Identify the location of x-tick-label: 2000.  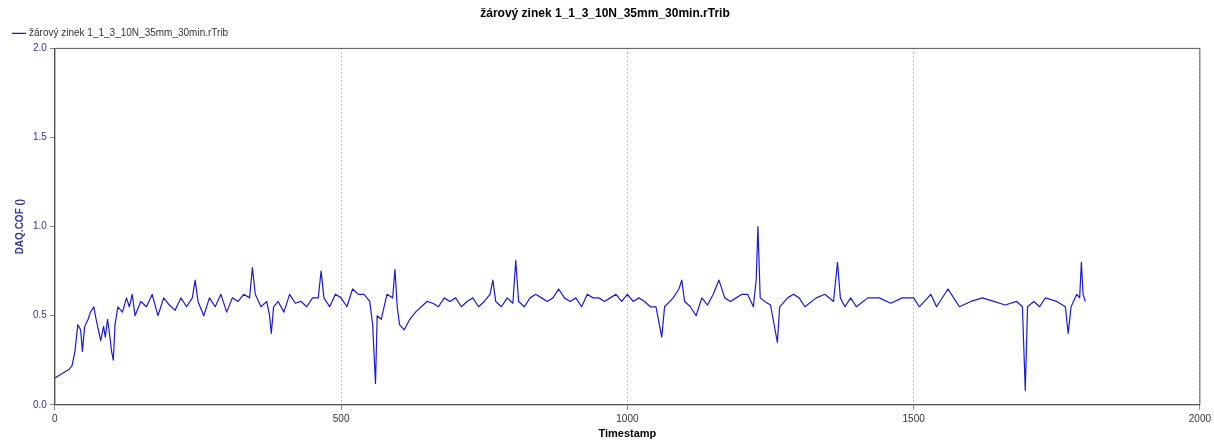
(1200, 418).